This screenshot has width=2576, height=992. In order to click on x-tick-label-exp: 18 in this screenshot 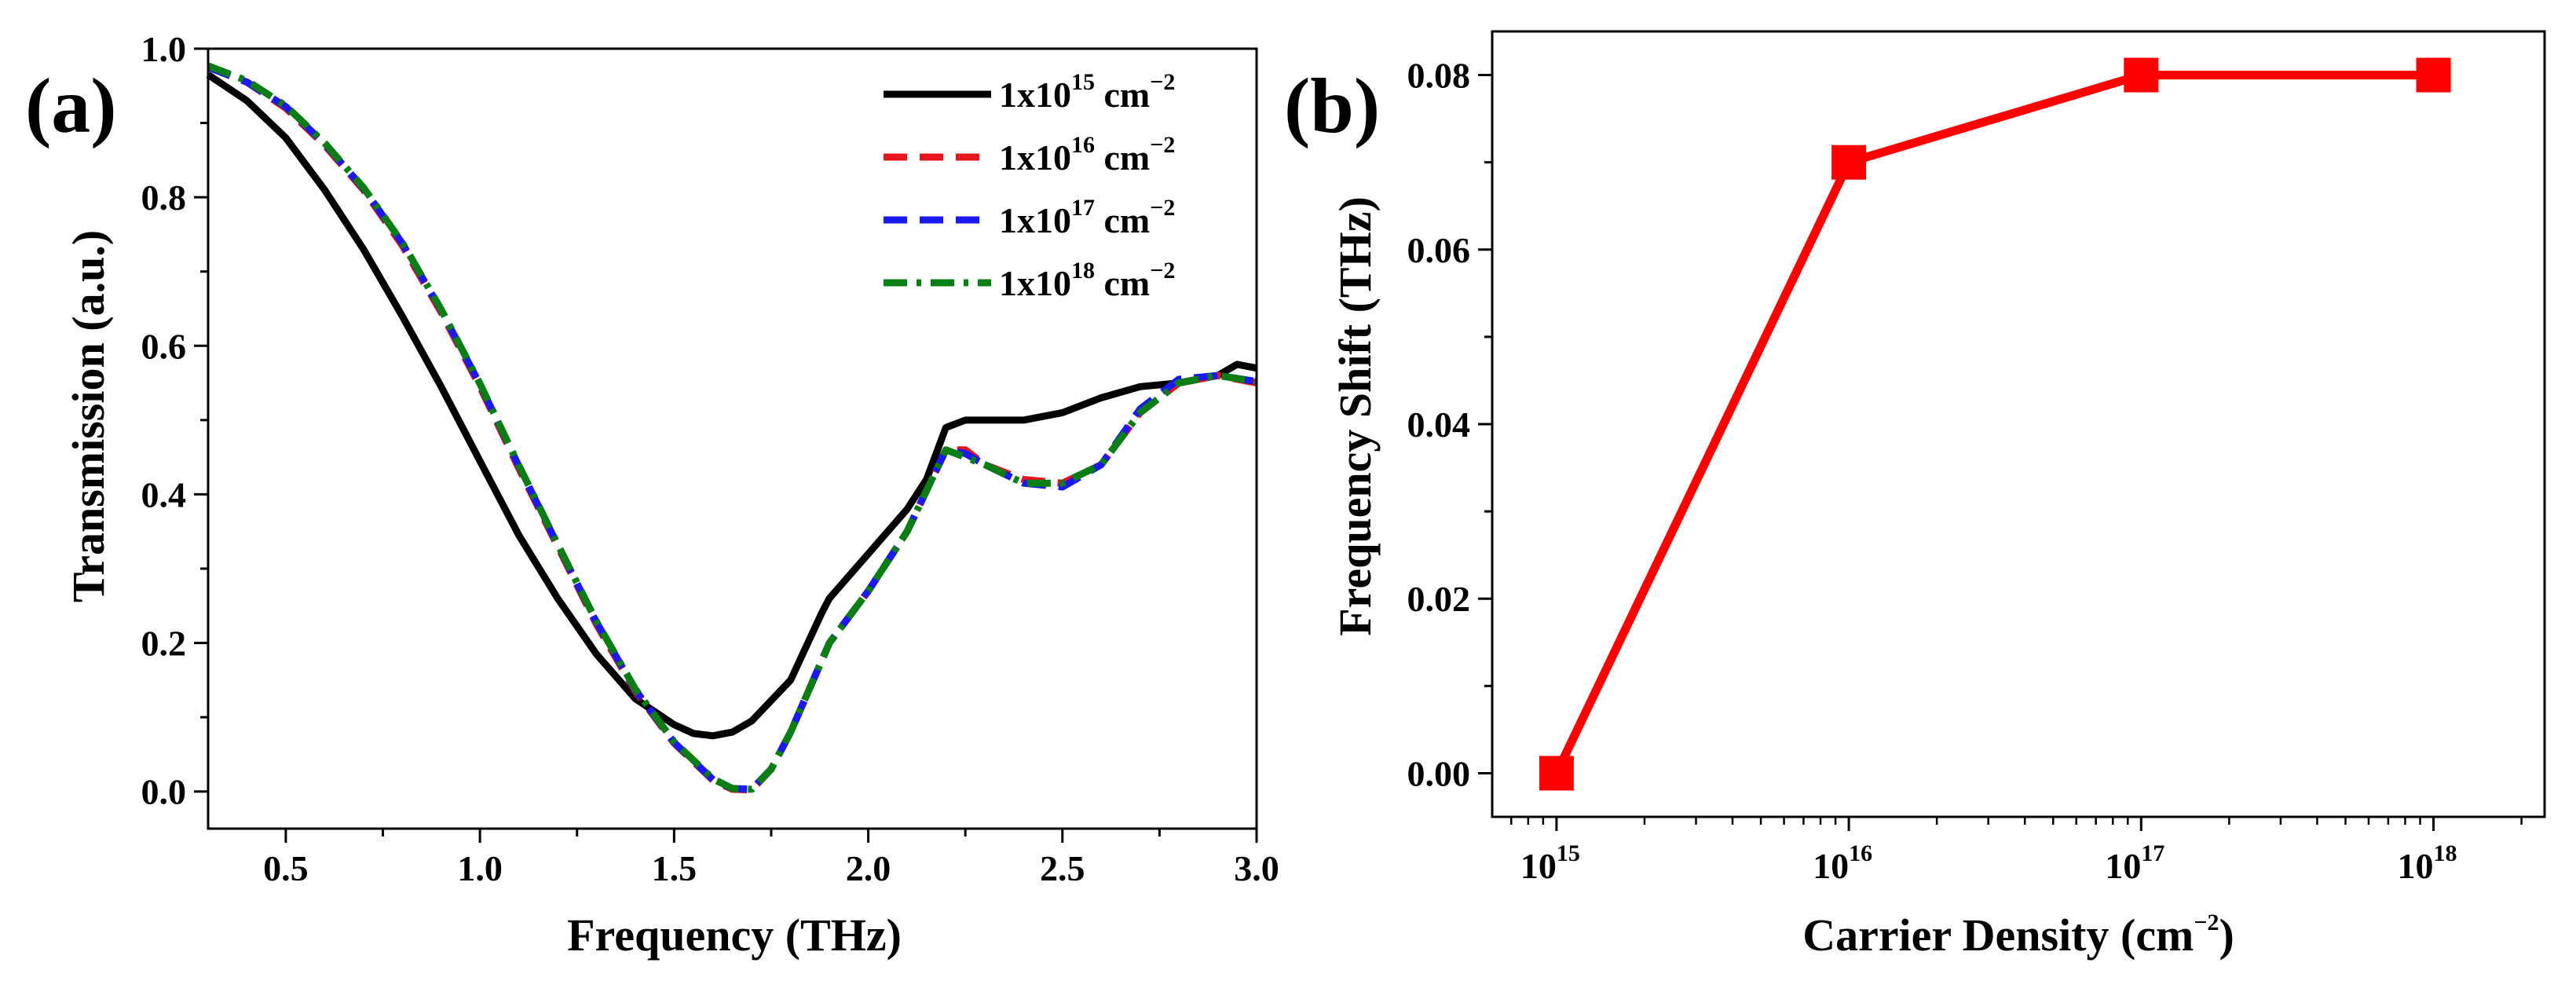, I will do `click(2445, 853)`.